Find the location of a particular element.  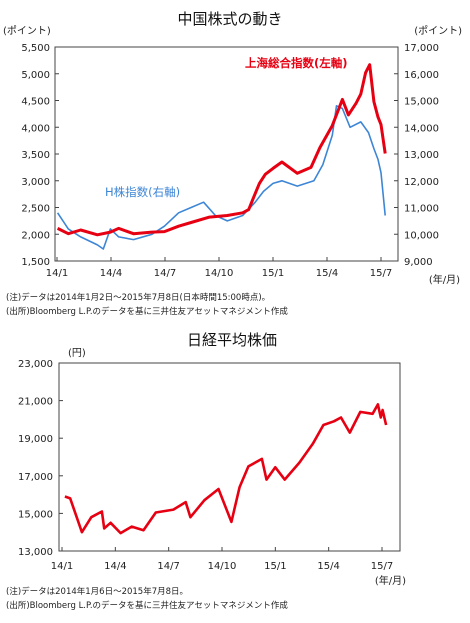

y-right-tick-label: 9,000 is located at coordinates (418, 262).